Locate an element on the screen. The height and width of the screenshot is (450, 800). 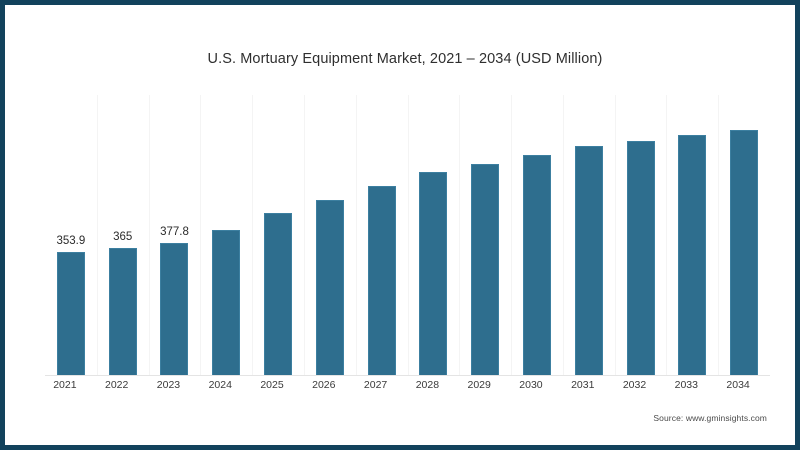
bar-2021: 353.9 is located at coordinates (71, 235).